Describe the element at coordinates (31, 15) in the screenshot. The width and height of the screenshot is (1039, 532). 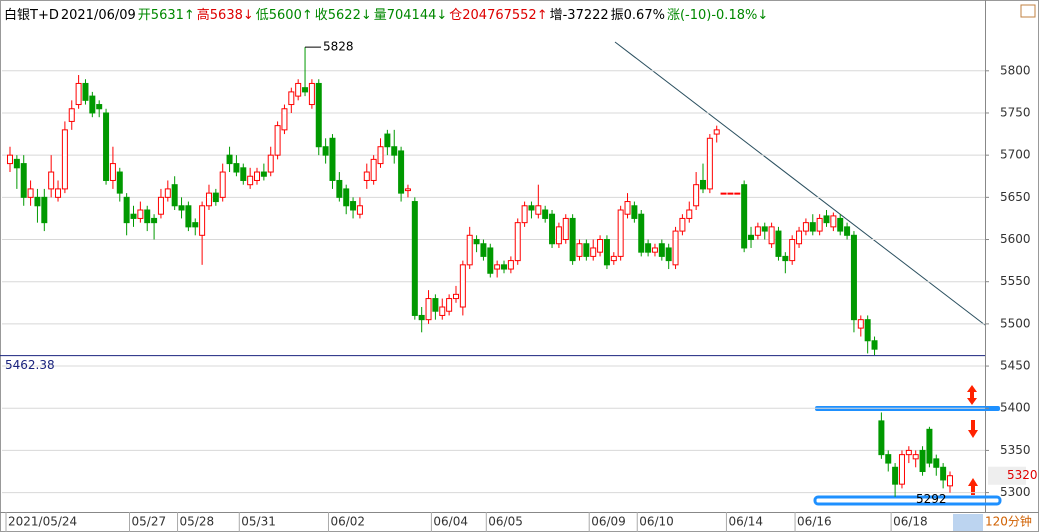
I see `quote-field: 白银T+D` at that location.